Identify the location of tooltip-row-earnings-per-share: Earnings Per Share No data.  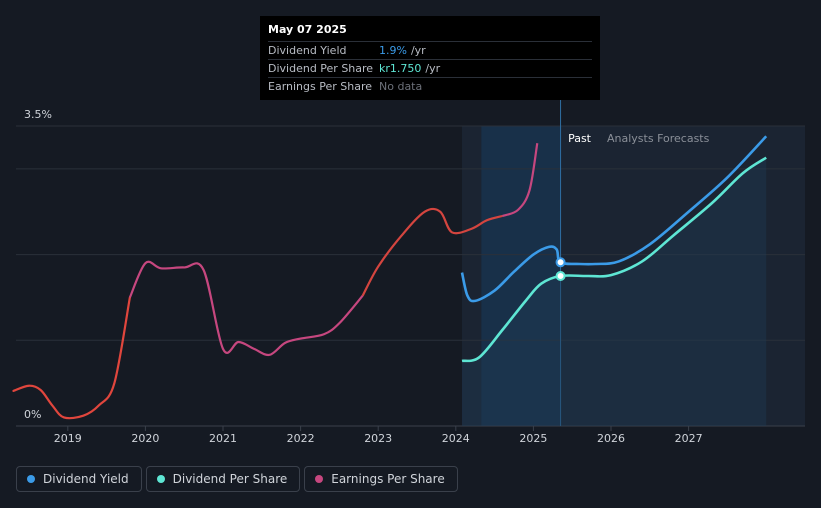
(430, 86).